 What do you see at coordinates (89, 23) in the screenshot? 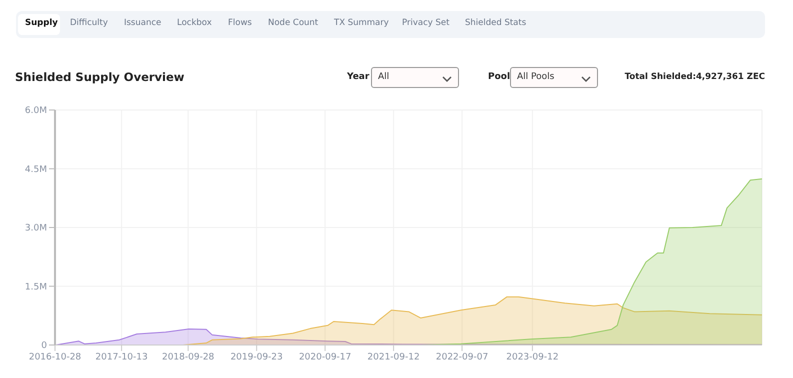
I see `text: Difficulty` at bounding box center [89, 23].